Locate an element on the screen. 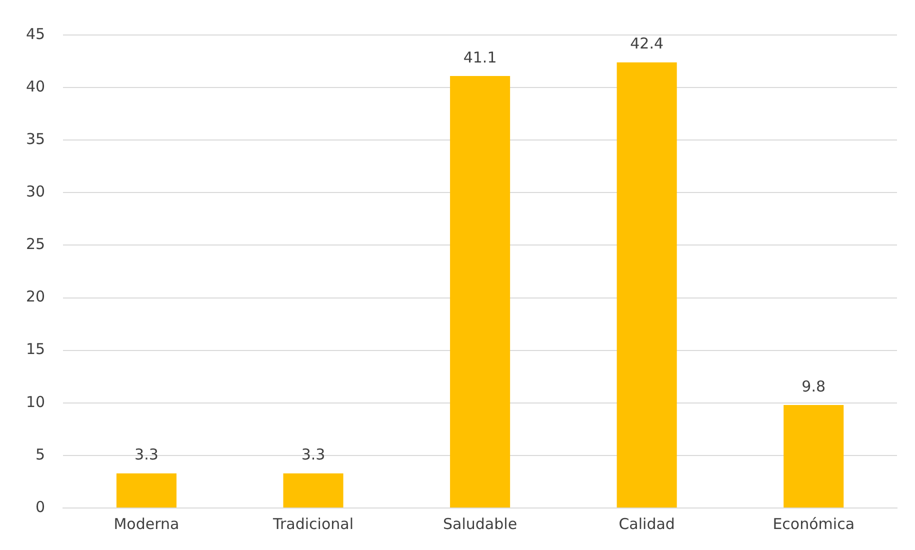 This screenshot has height=550, width=915. data-label: 42.4 is located at coordinates (647, 43).